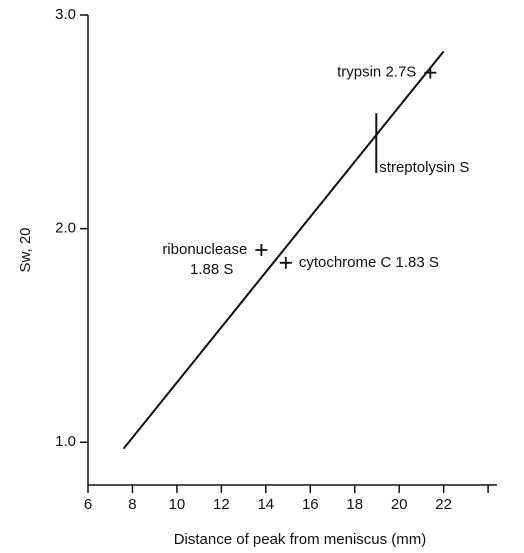 The height and width of the screenshot is (553, 524). What do you see at coordinates (177, 504) in the screenshot?
I see `x-tick-label: 10` at bounding box center [177, 504].